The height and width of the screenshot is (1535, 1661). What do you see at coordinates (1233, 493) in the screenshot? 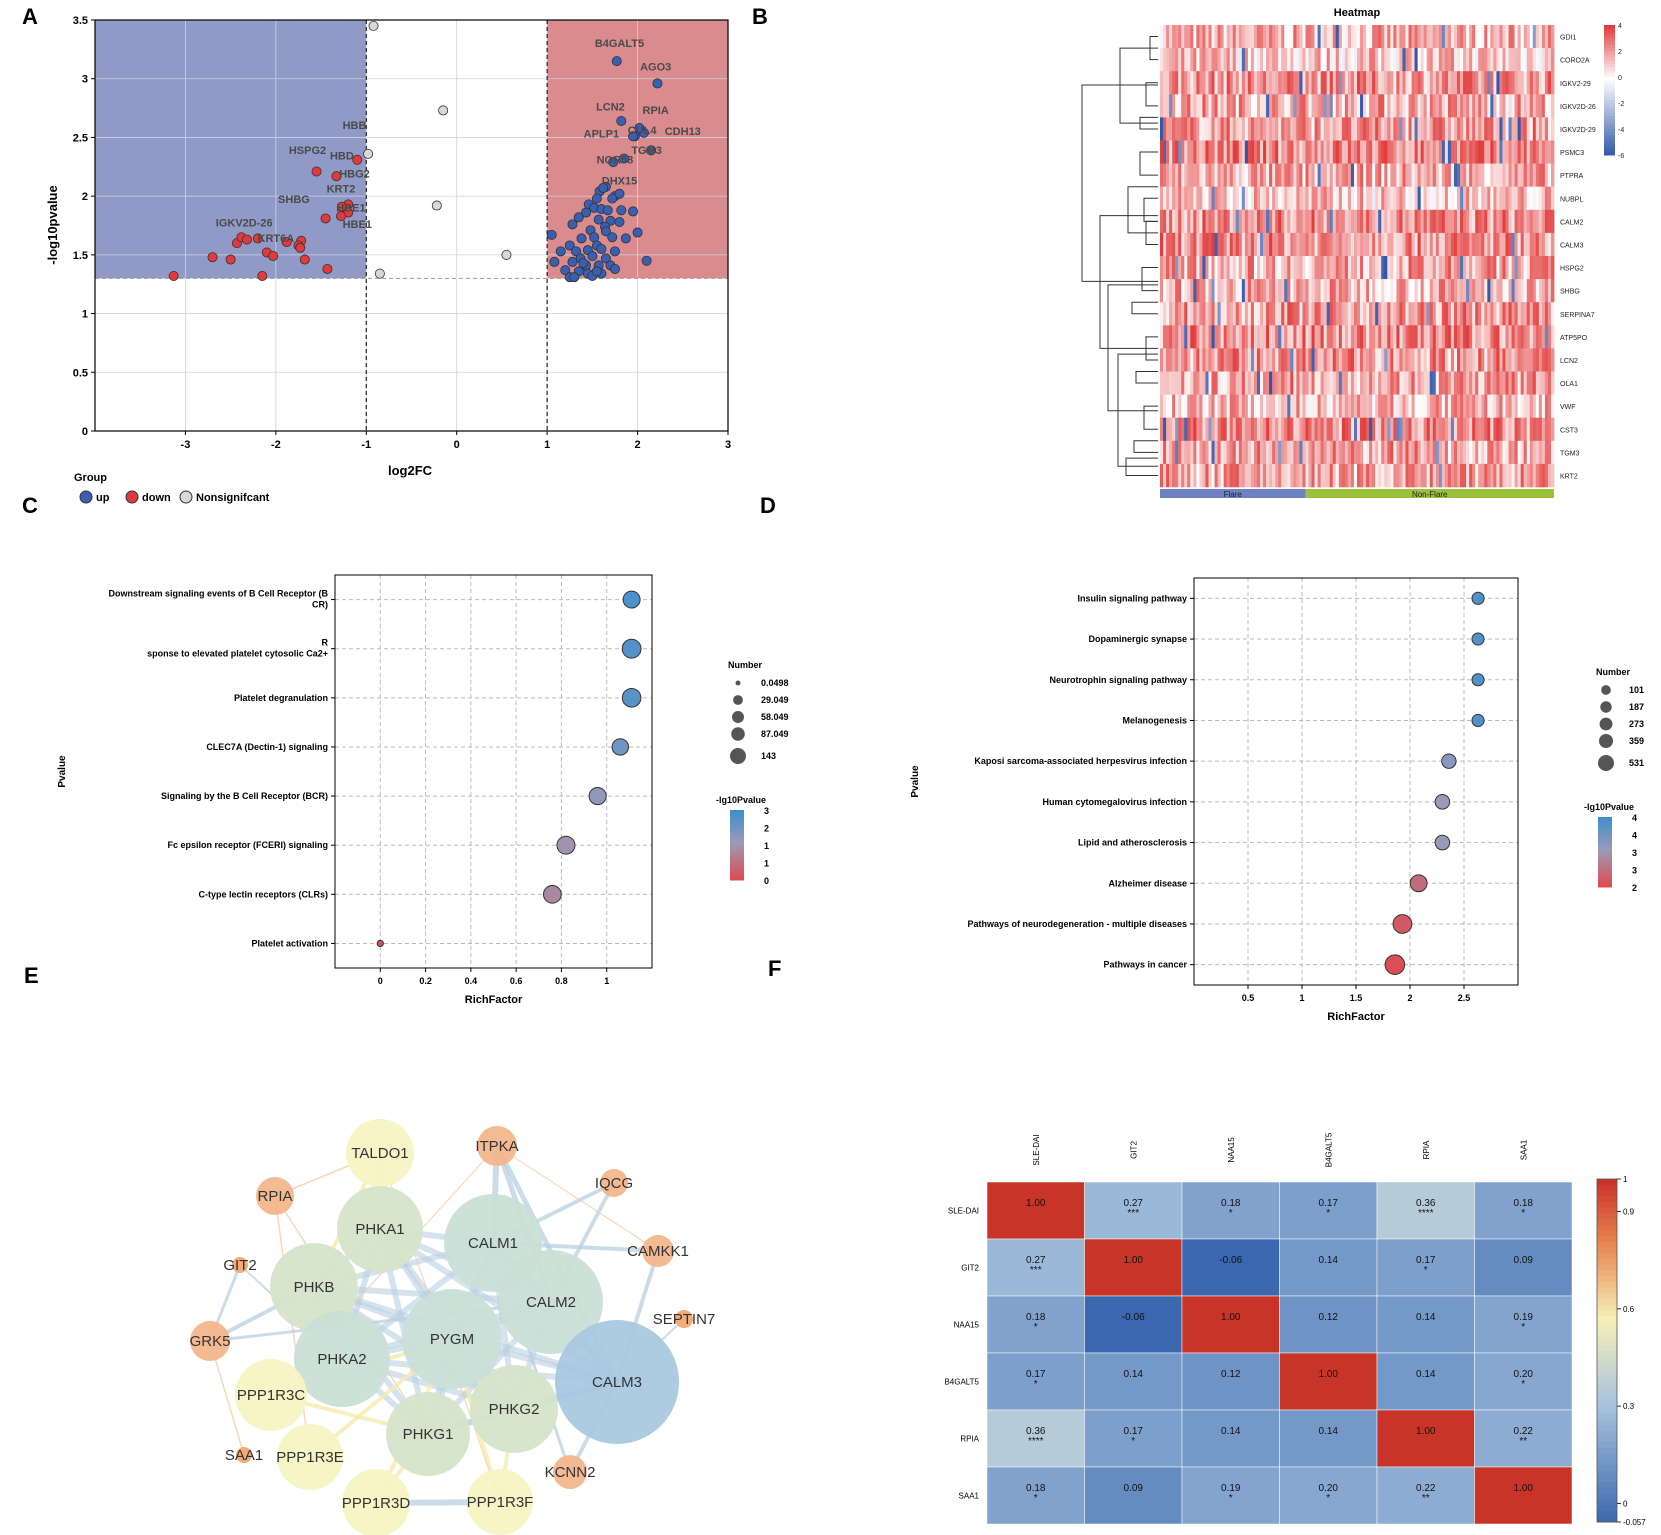
I see `group-bar-segment` at bounding box center [1233, 493].